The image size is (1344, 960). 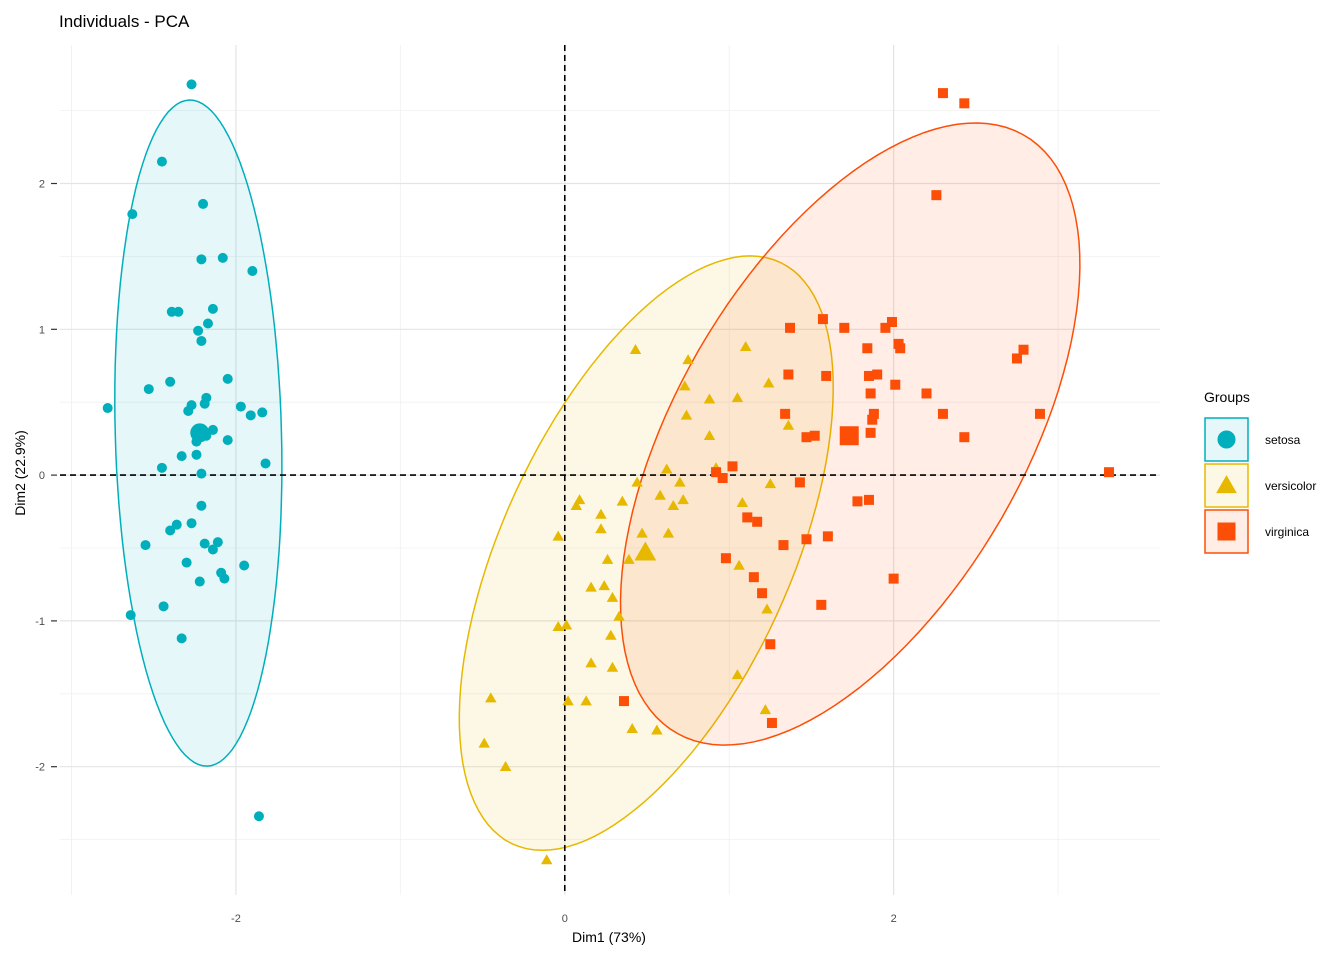 I want to click on legend-label-virginica: virginica, so click(x=1287, y=532).